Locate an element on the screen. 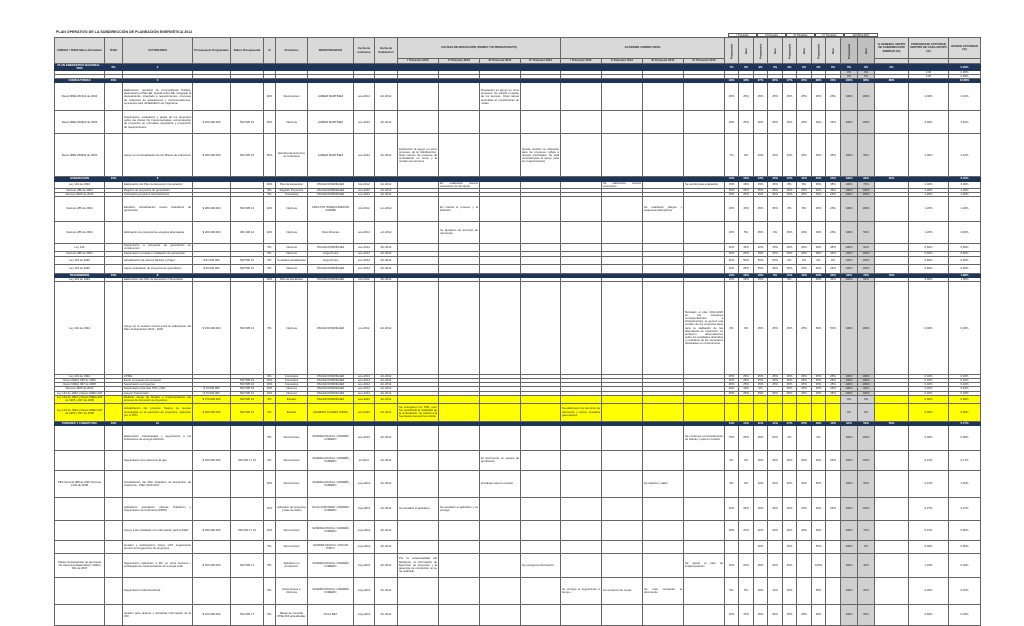  budget-programmed: $ 400.000.000 is located at coordinates (211, 565).